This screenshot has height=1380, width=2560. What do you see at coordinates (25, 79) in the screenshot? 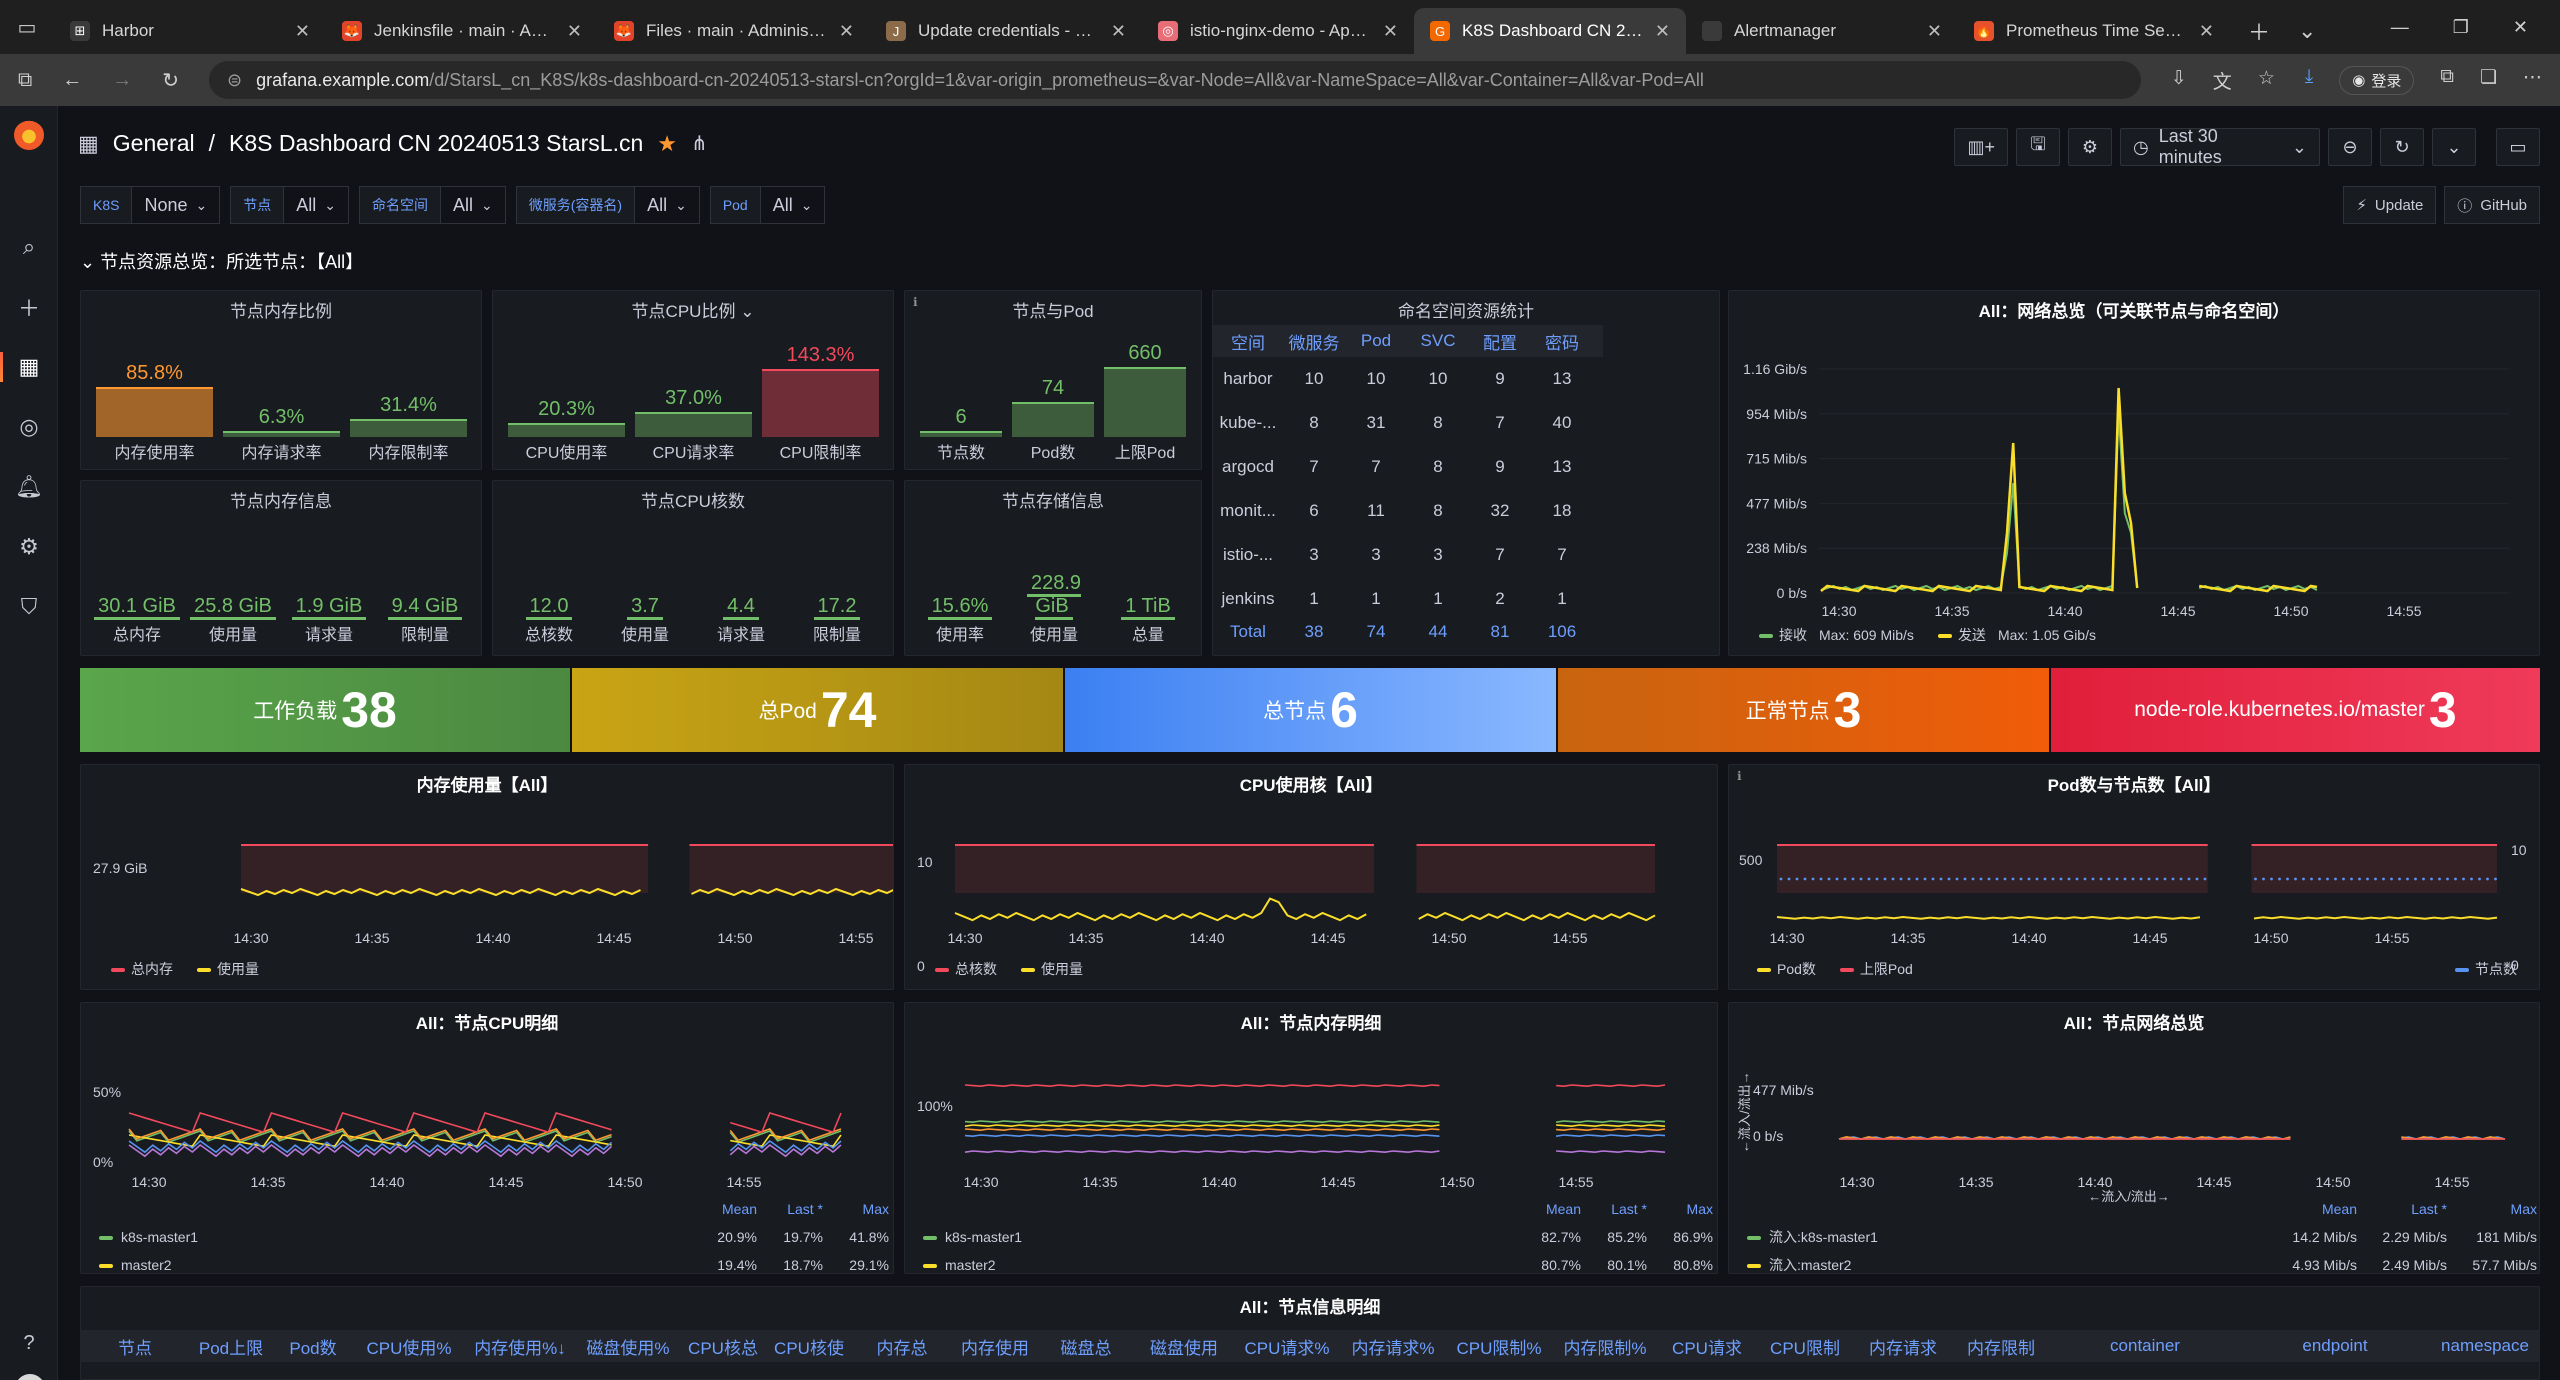
I see `sidebar-toggle-icon: ⧉` at bounding box center [25, 79].